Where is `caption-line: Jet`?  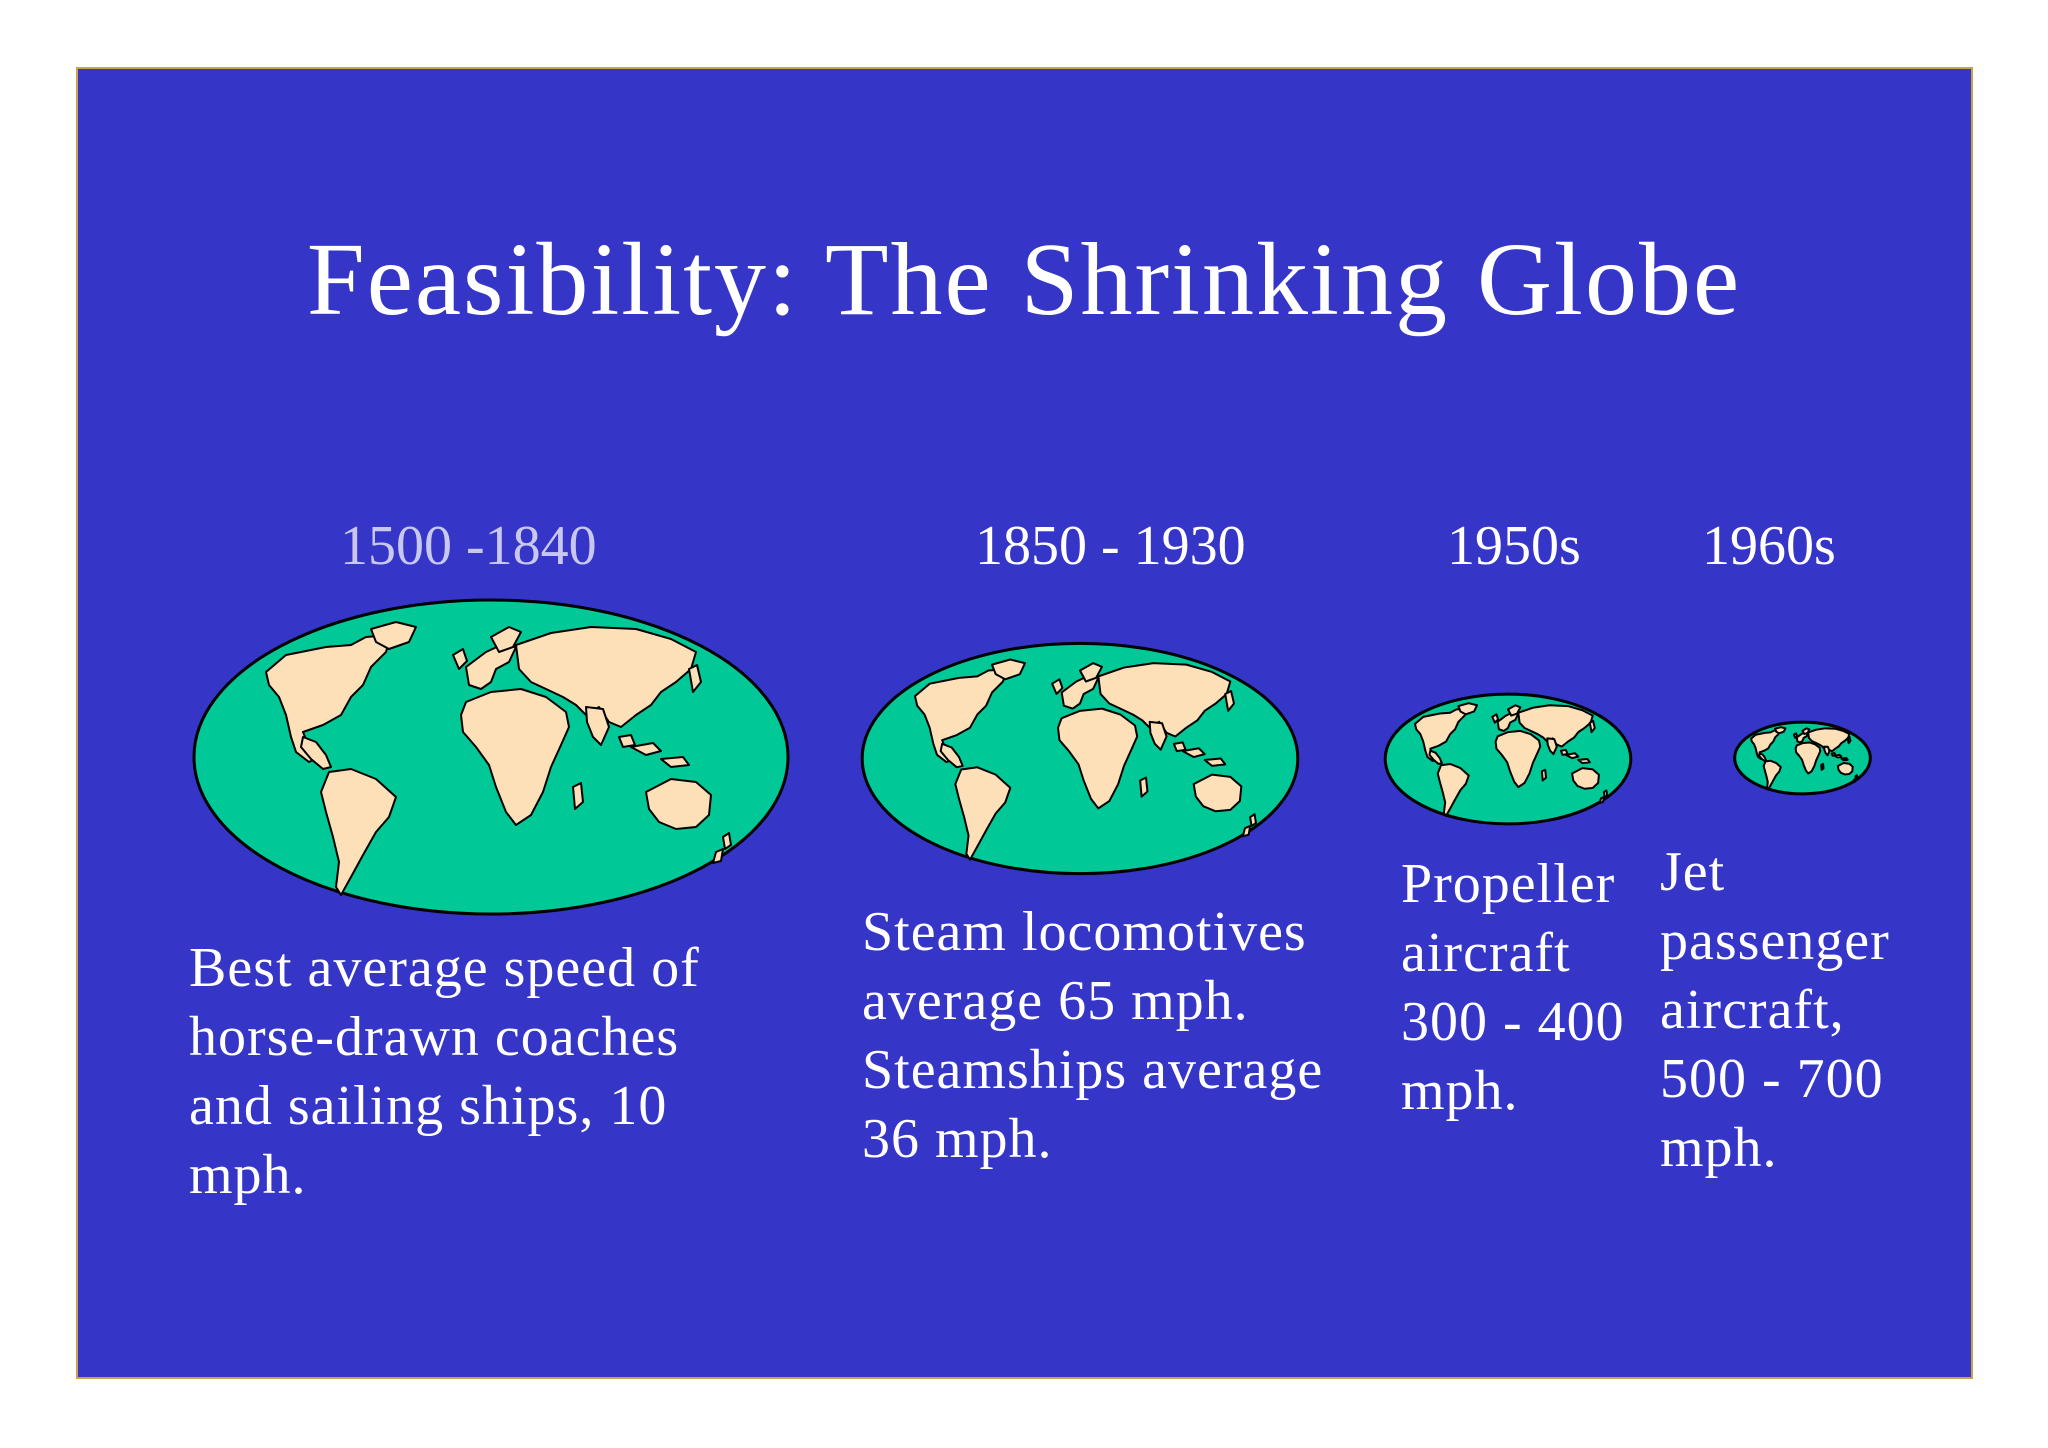 caption-line: Jet is located at coordinates (1693, 872).